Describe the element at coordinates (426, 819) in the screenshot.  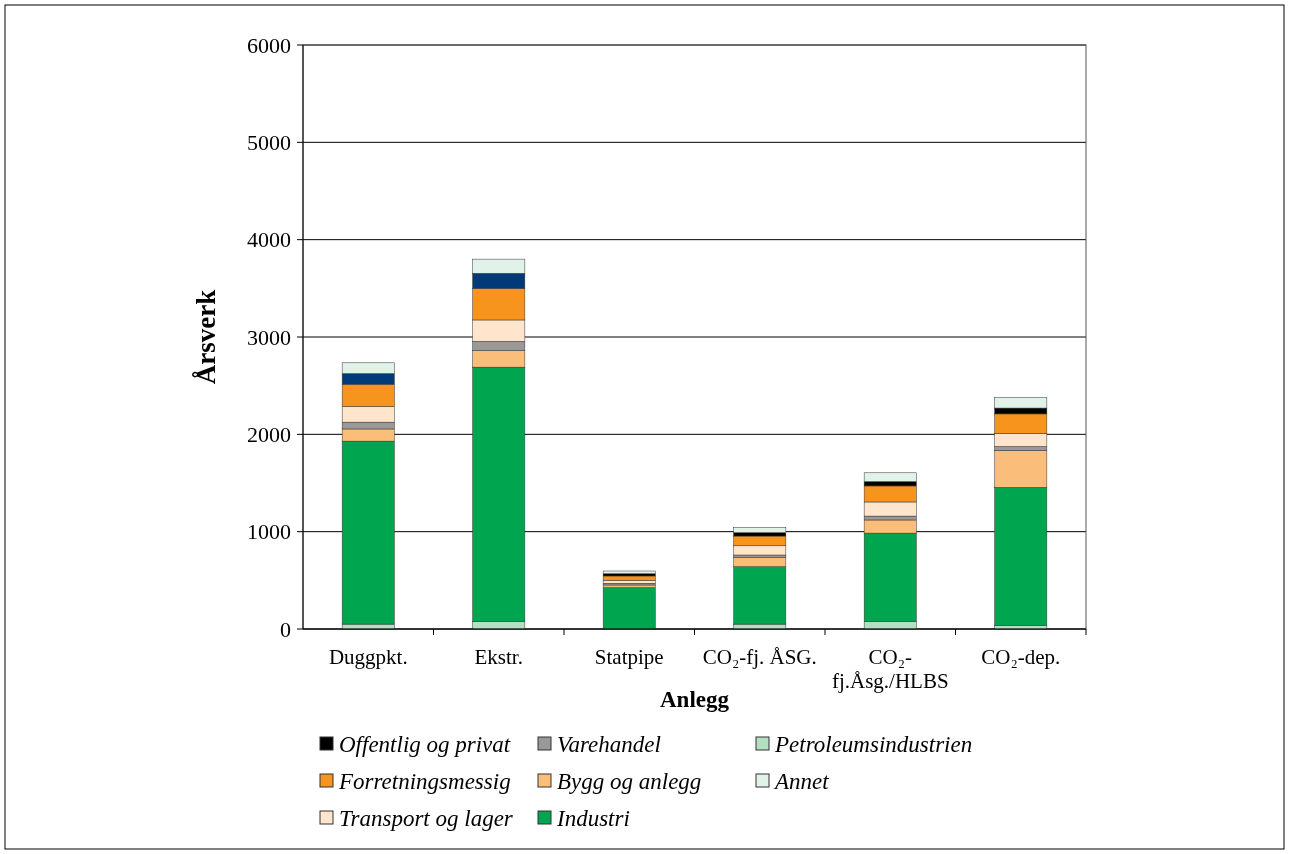
I see `legend-label: Transport og lager` at that location.